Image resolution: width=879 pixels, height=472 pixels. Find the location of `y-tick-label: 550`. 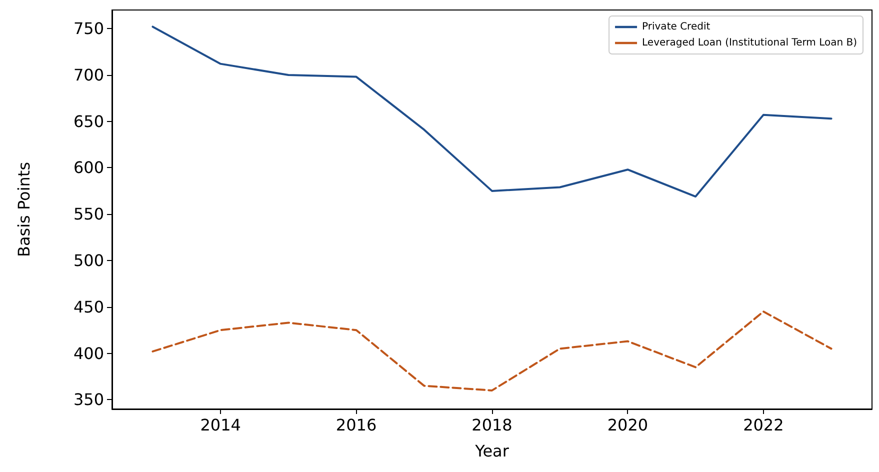

y-tick-label: 550 is located at coordinates (88, 214).